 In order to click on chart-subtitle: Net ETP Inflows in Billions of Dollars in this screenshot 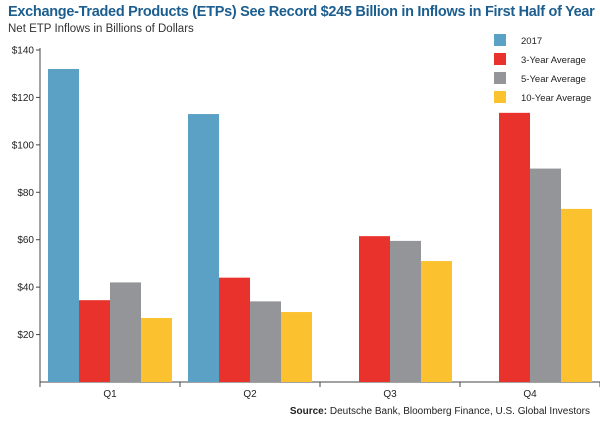, I will do `click(101, 29)`.